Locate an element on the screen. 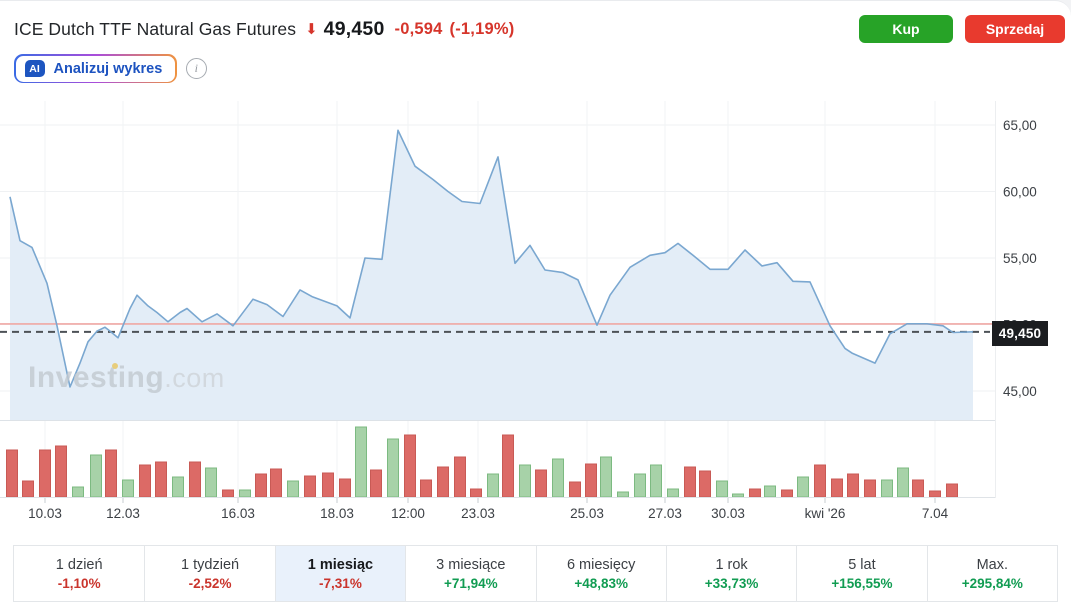  svg-text: 18.03 is located at coordinates (337, 513).